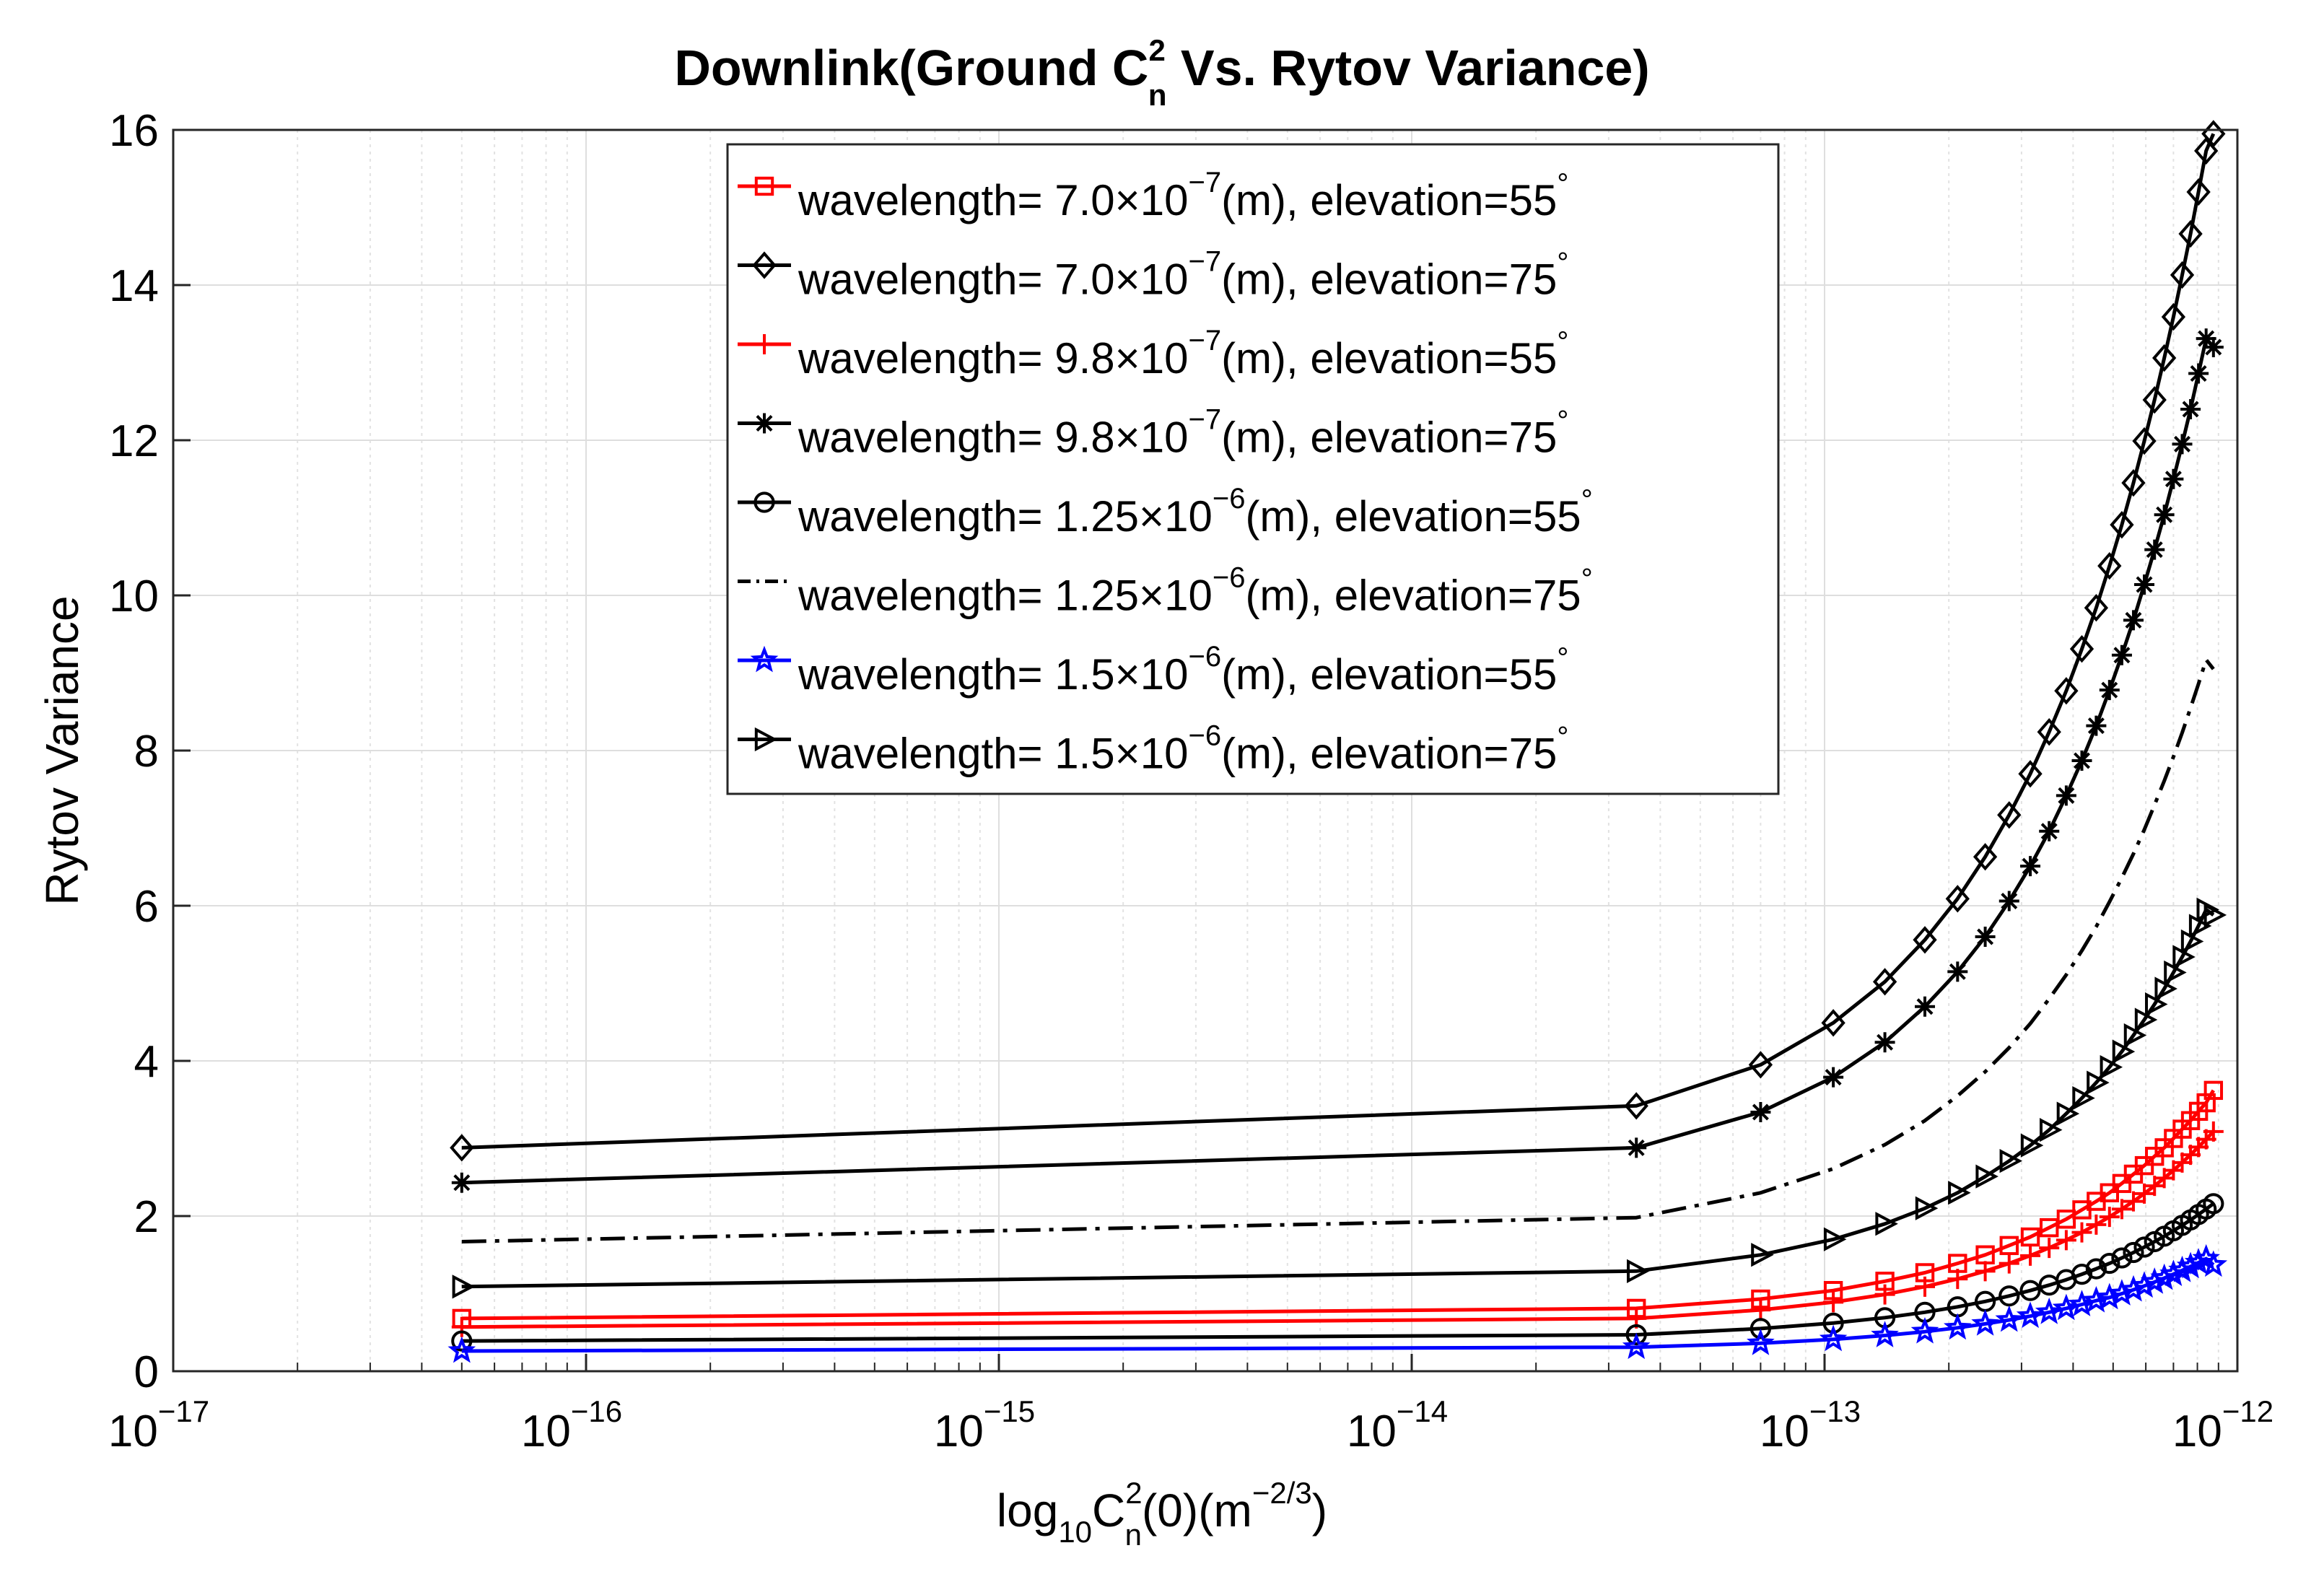 This screenshot has width=2324, height=1587. What do you see at coordinates (1153, 670) in the screenshot?
I see `legend-item: wavelength= 1.5×10−6(m), elevation=55°` at bounding box center [1153, 670].